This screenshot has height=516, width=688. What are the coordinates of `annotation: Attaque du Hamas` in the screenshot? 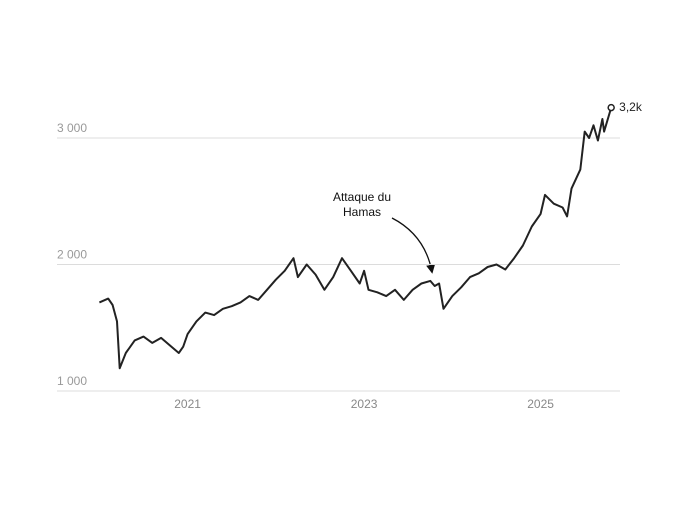 It's located at (362, 204).